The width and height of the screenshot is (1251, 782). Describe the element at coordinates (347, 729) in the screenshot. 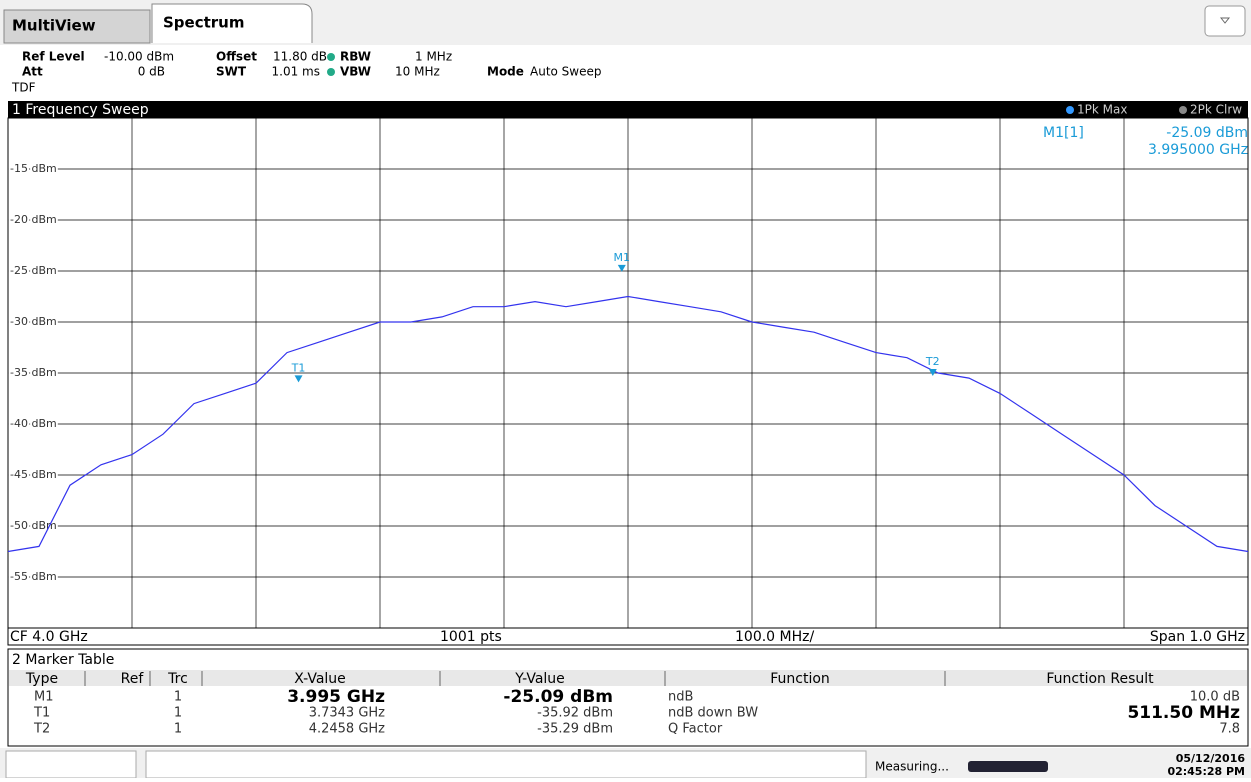

I see `table-cell: 4.2458 GHz` at that location.